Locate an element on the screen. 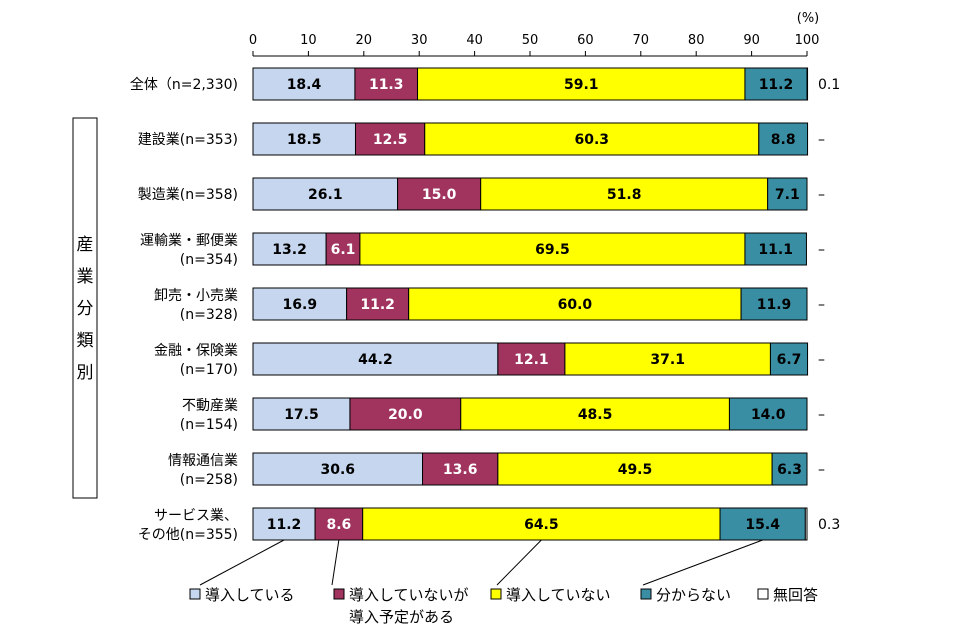 The height and width of the screenshot is (640, 960). x-tick-label-30: 30 is located at coordinates (419, 40).